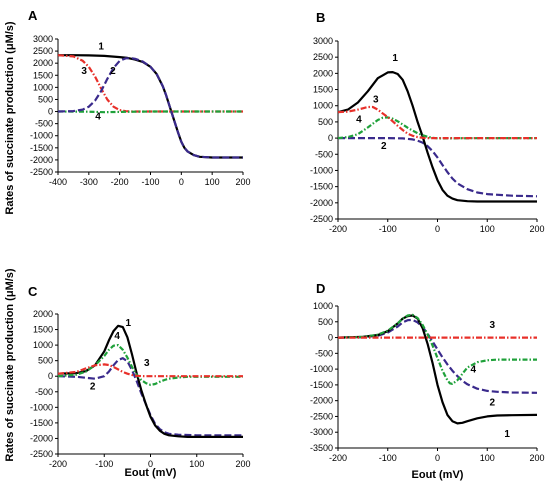 The height and width of the screenshot is (486, 550). Describe the element at coordinates (321, 385) in the screenshot. I see `panel-d-y-tick-label: -1500` at that location.